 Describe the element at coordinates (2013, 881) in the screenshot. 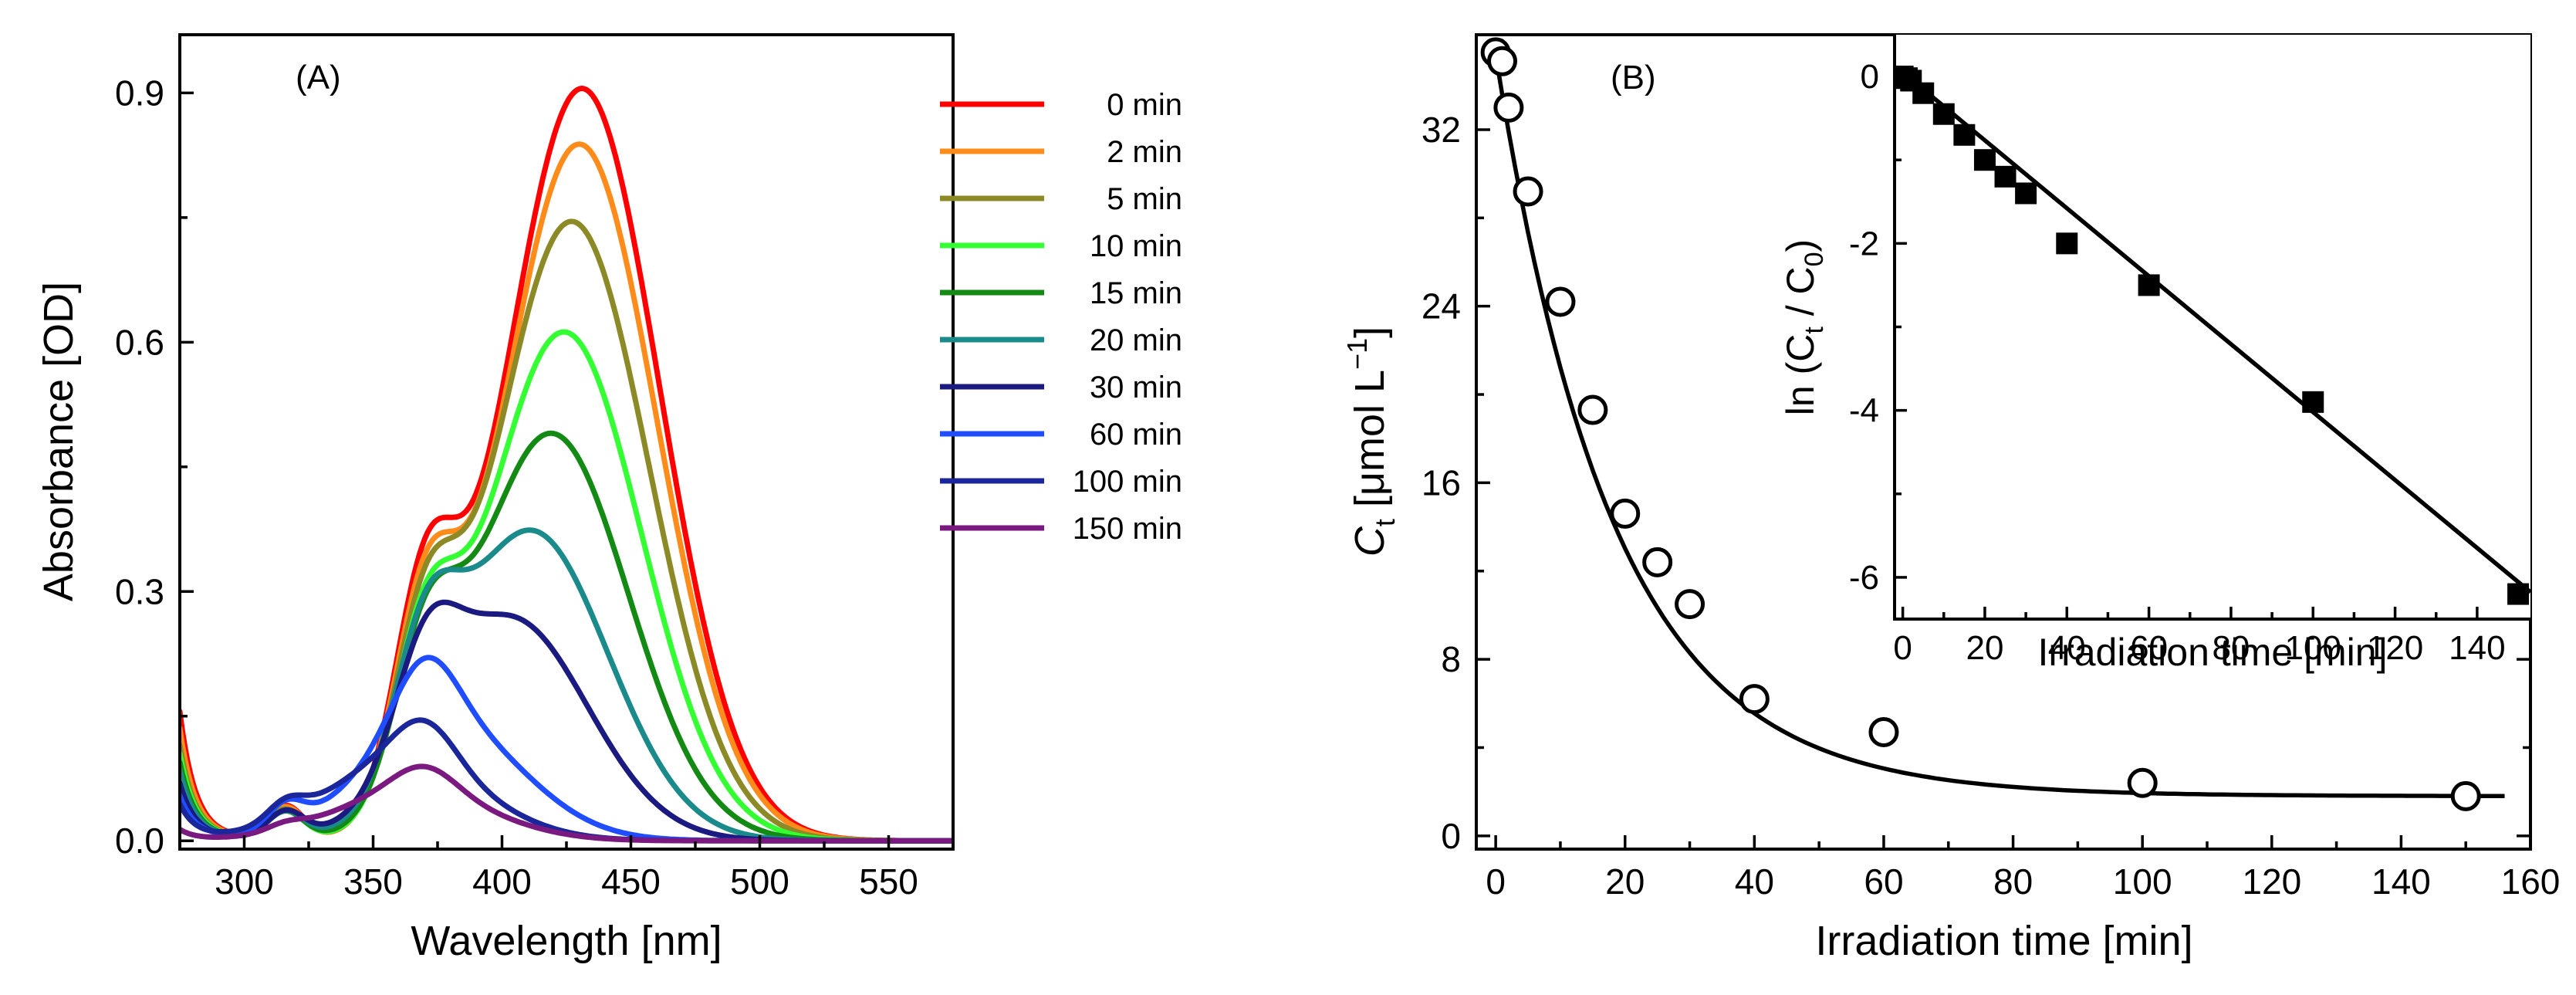

I see `x-tick-label: 80` at that location.